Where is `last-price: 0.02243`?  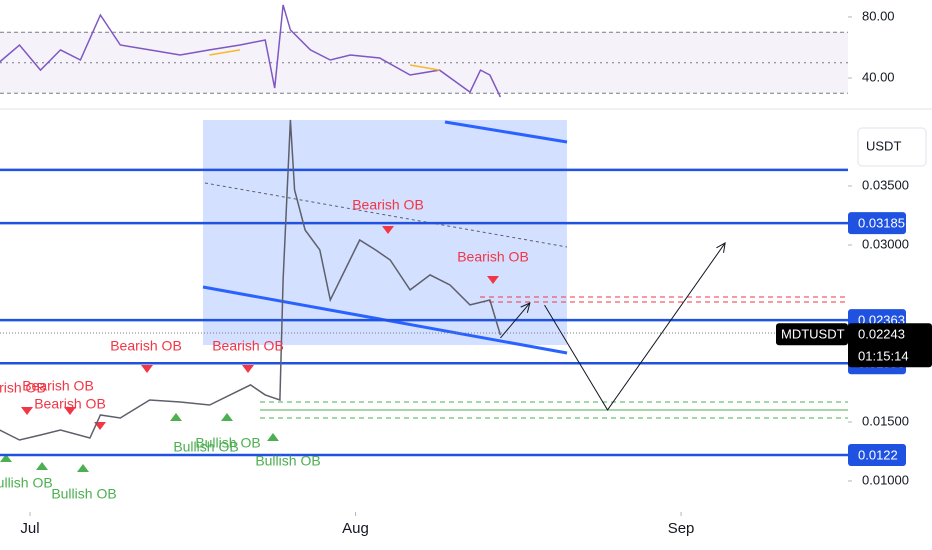 last-price: 0.02243 is located at coordinates (881, 334).